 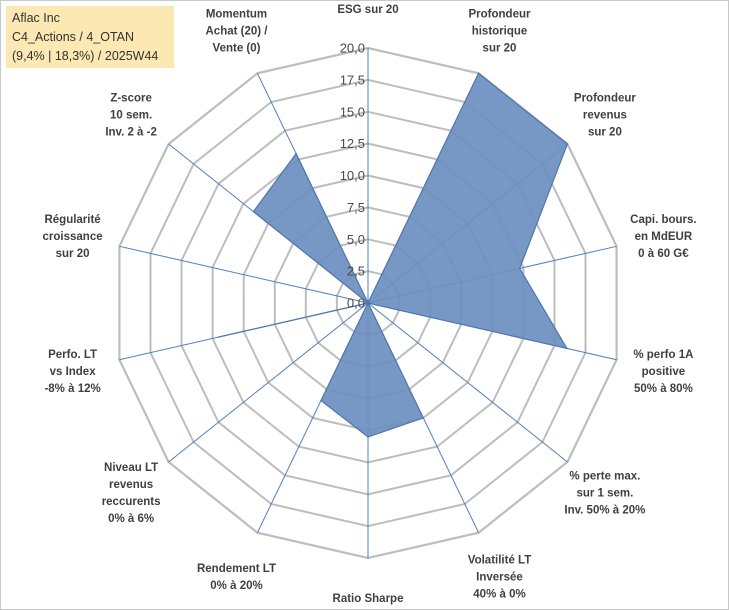 I want to click on tick-label: 2,5, so click(x=356, y=271).